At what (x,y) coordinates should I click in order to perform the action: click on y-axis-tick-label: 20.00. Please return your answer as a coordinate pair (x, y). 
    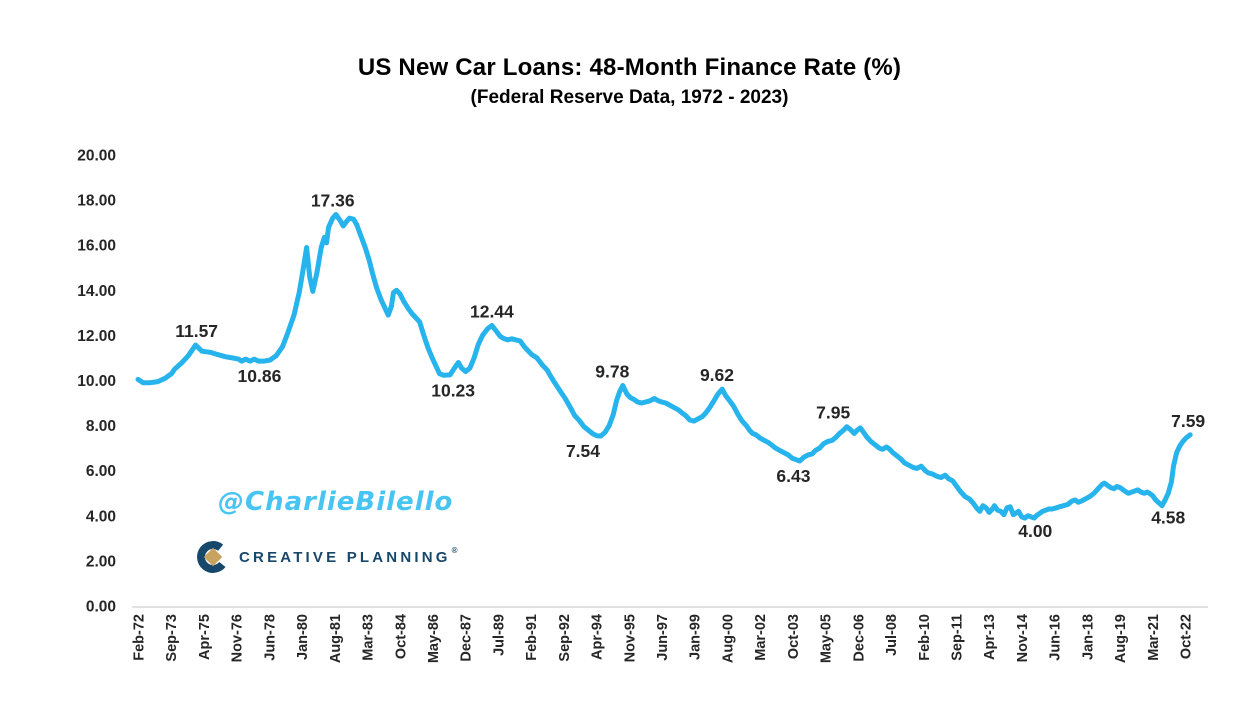
    Looking at the image, I should click on (96, 156).